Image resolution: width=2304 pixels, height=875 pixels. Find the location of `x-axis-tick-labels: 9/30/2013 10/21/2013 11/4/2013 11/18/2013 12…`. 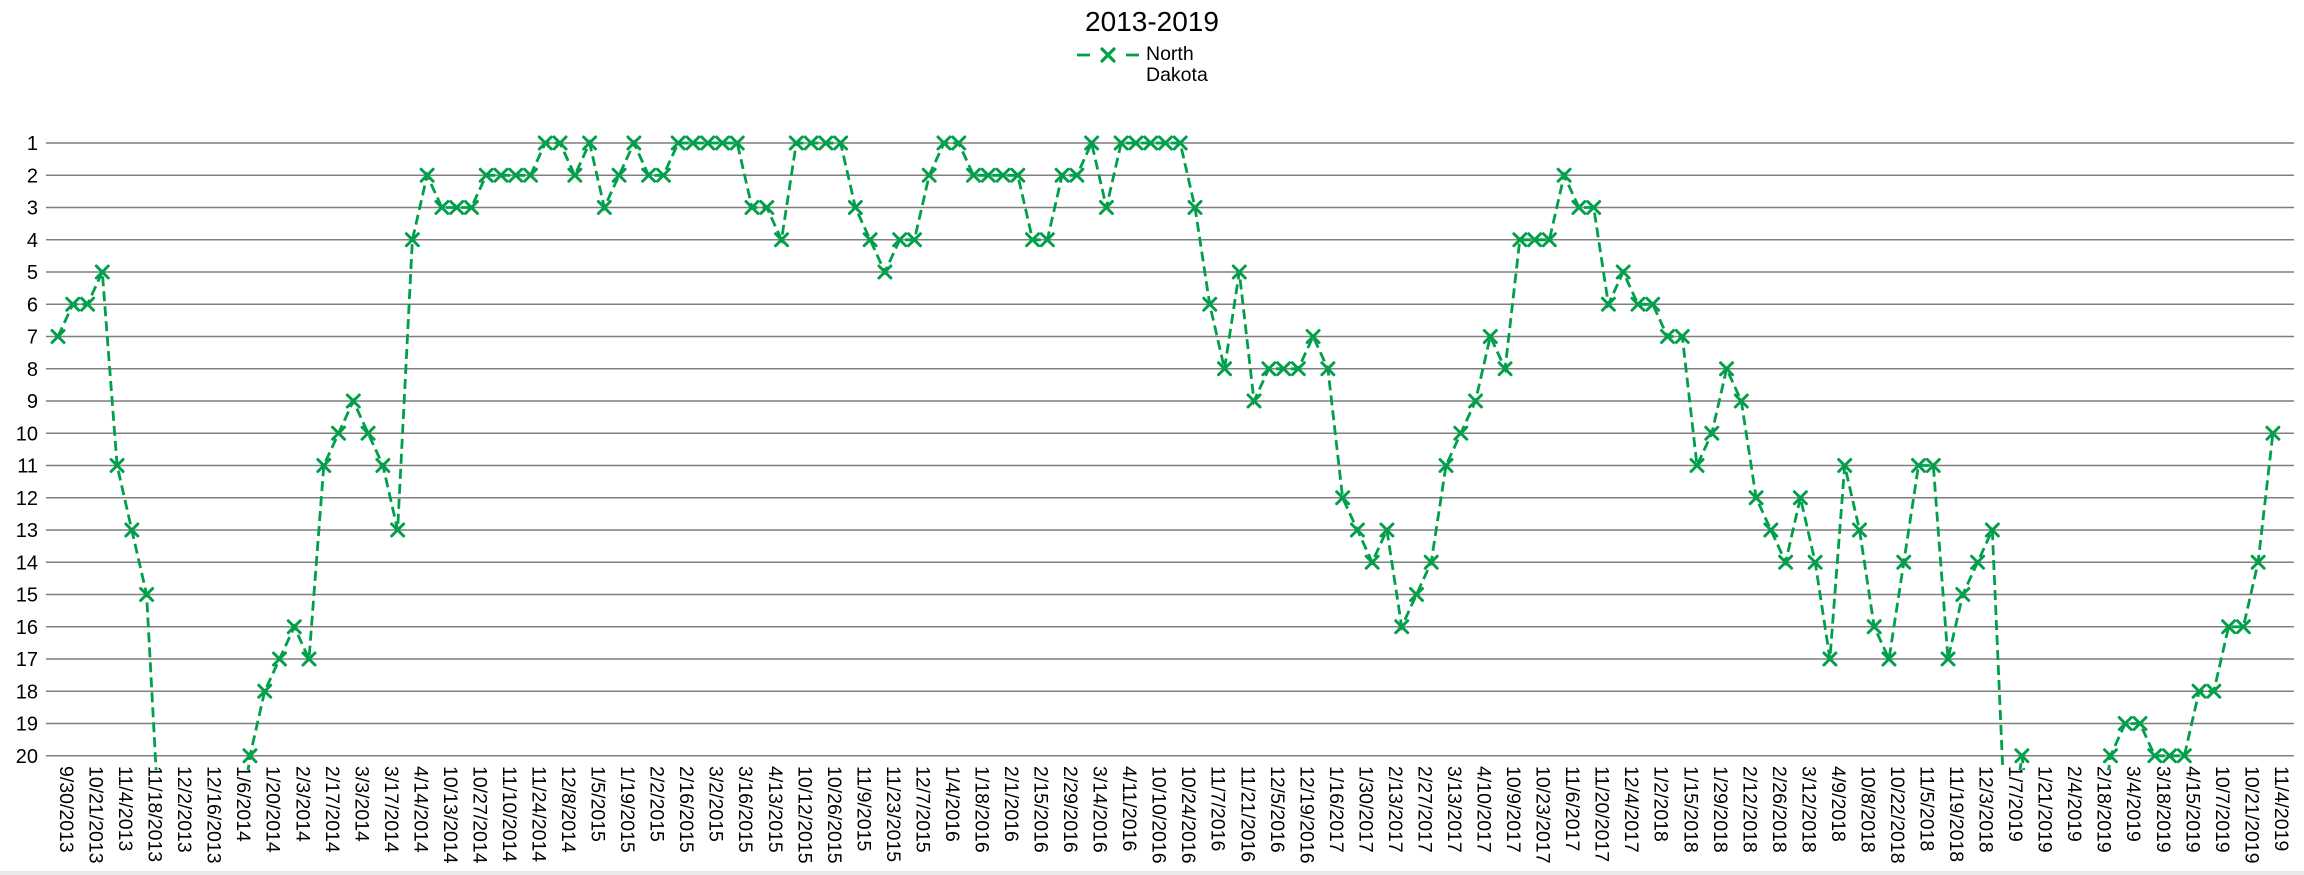

x-axis-tick-labels: 9/30/2013 10/21/2013 11/4/2013 11/18/2013 12… is located at coordinates (1173, 815).